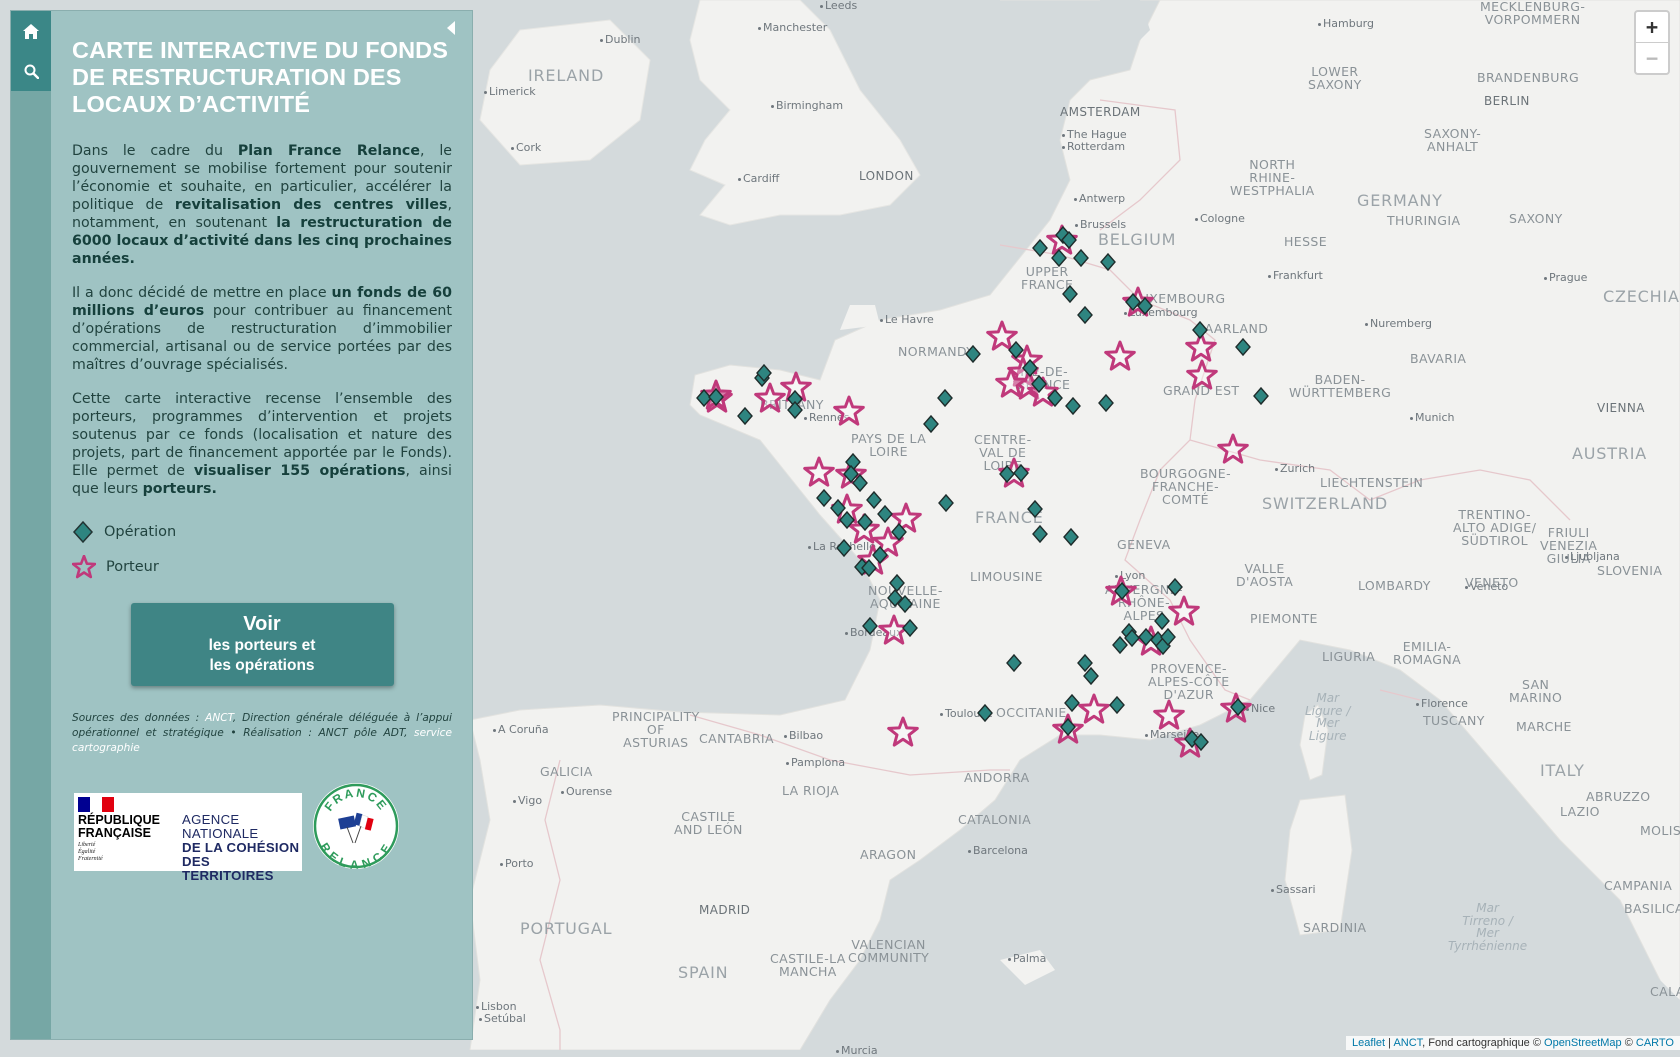  I want to click on text-link: CARTO, so click(1654, 1043).